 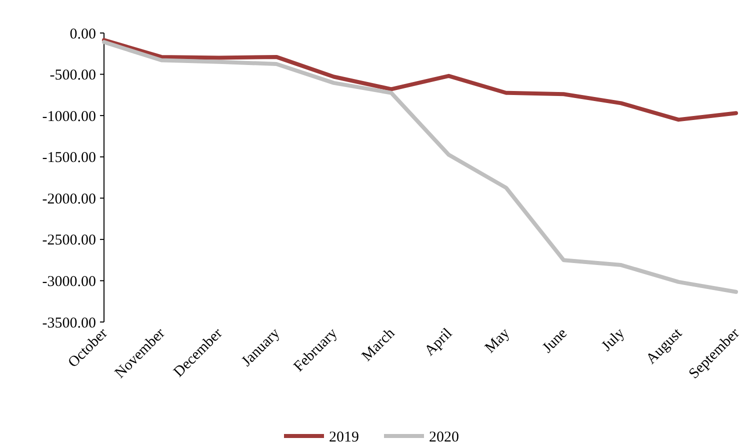 What do you see at coordinates (69, 199) in the screenshot?
I see `y-tick-label: -2000.00` at bounding box center [69, 199].